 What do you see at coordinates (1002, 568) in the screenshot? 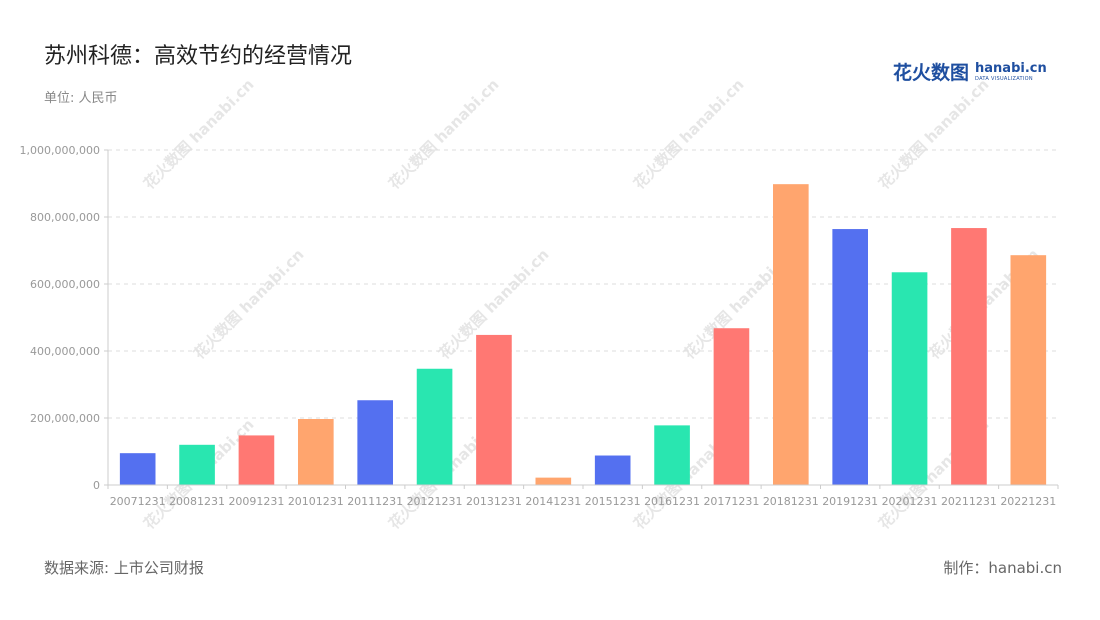
I see `maker-credit: 制作：hanabi.cn` at bounding box center [1002, 568].